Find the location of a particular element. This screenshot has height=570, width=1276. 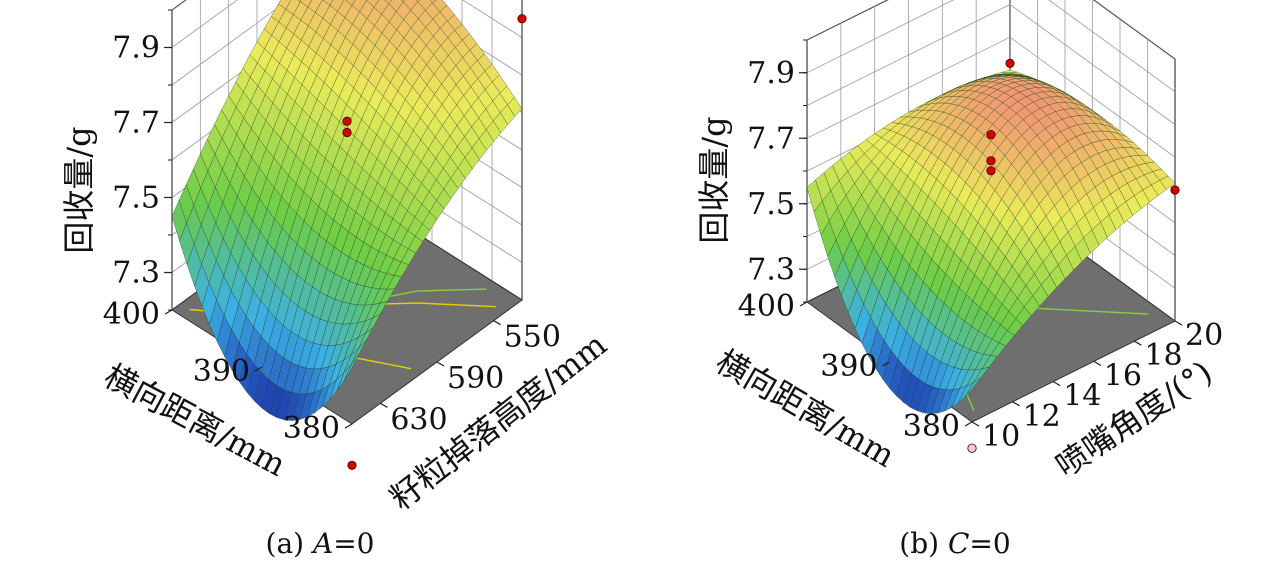

y-tick-label: 18 is located at coordinates (1163, 355).